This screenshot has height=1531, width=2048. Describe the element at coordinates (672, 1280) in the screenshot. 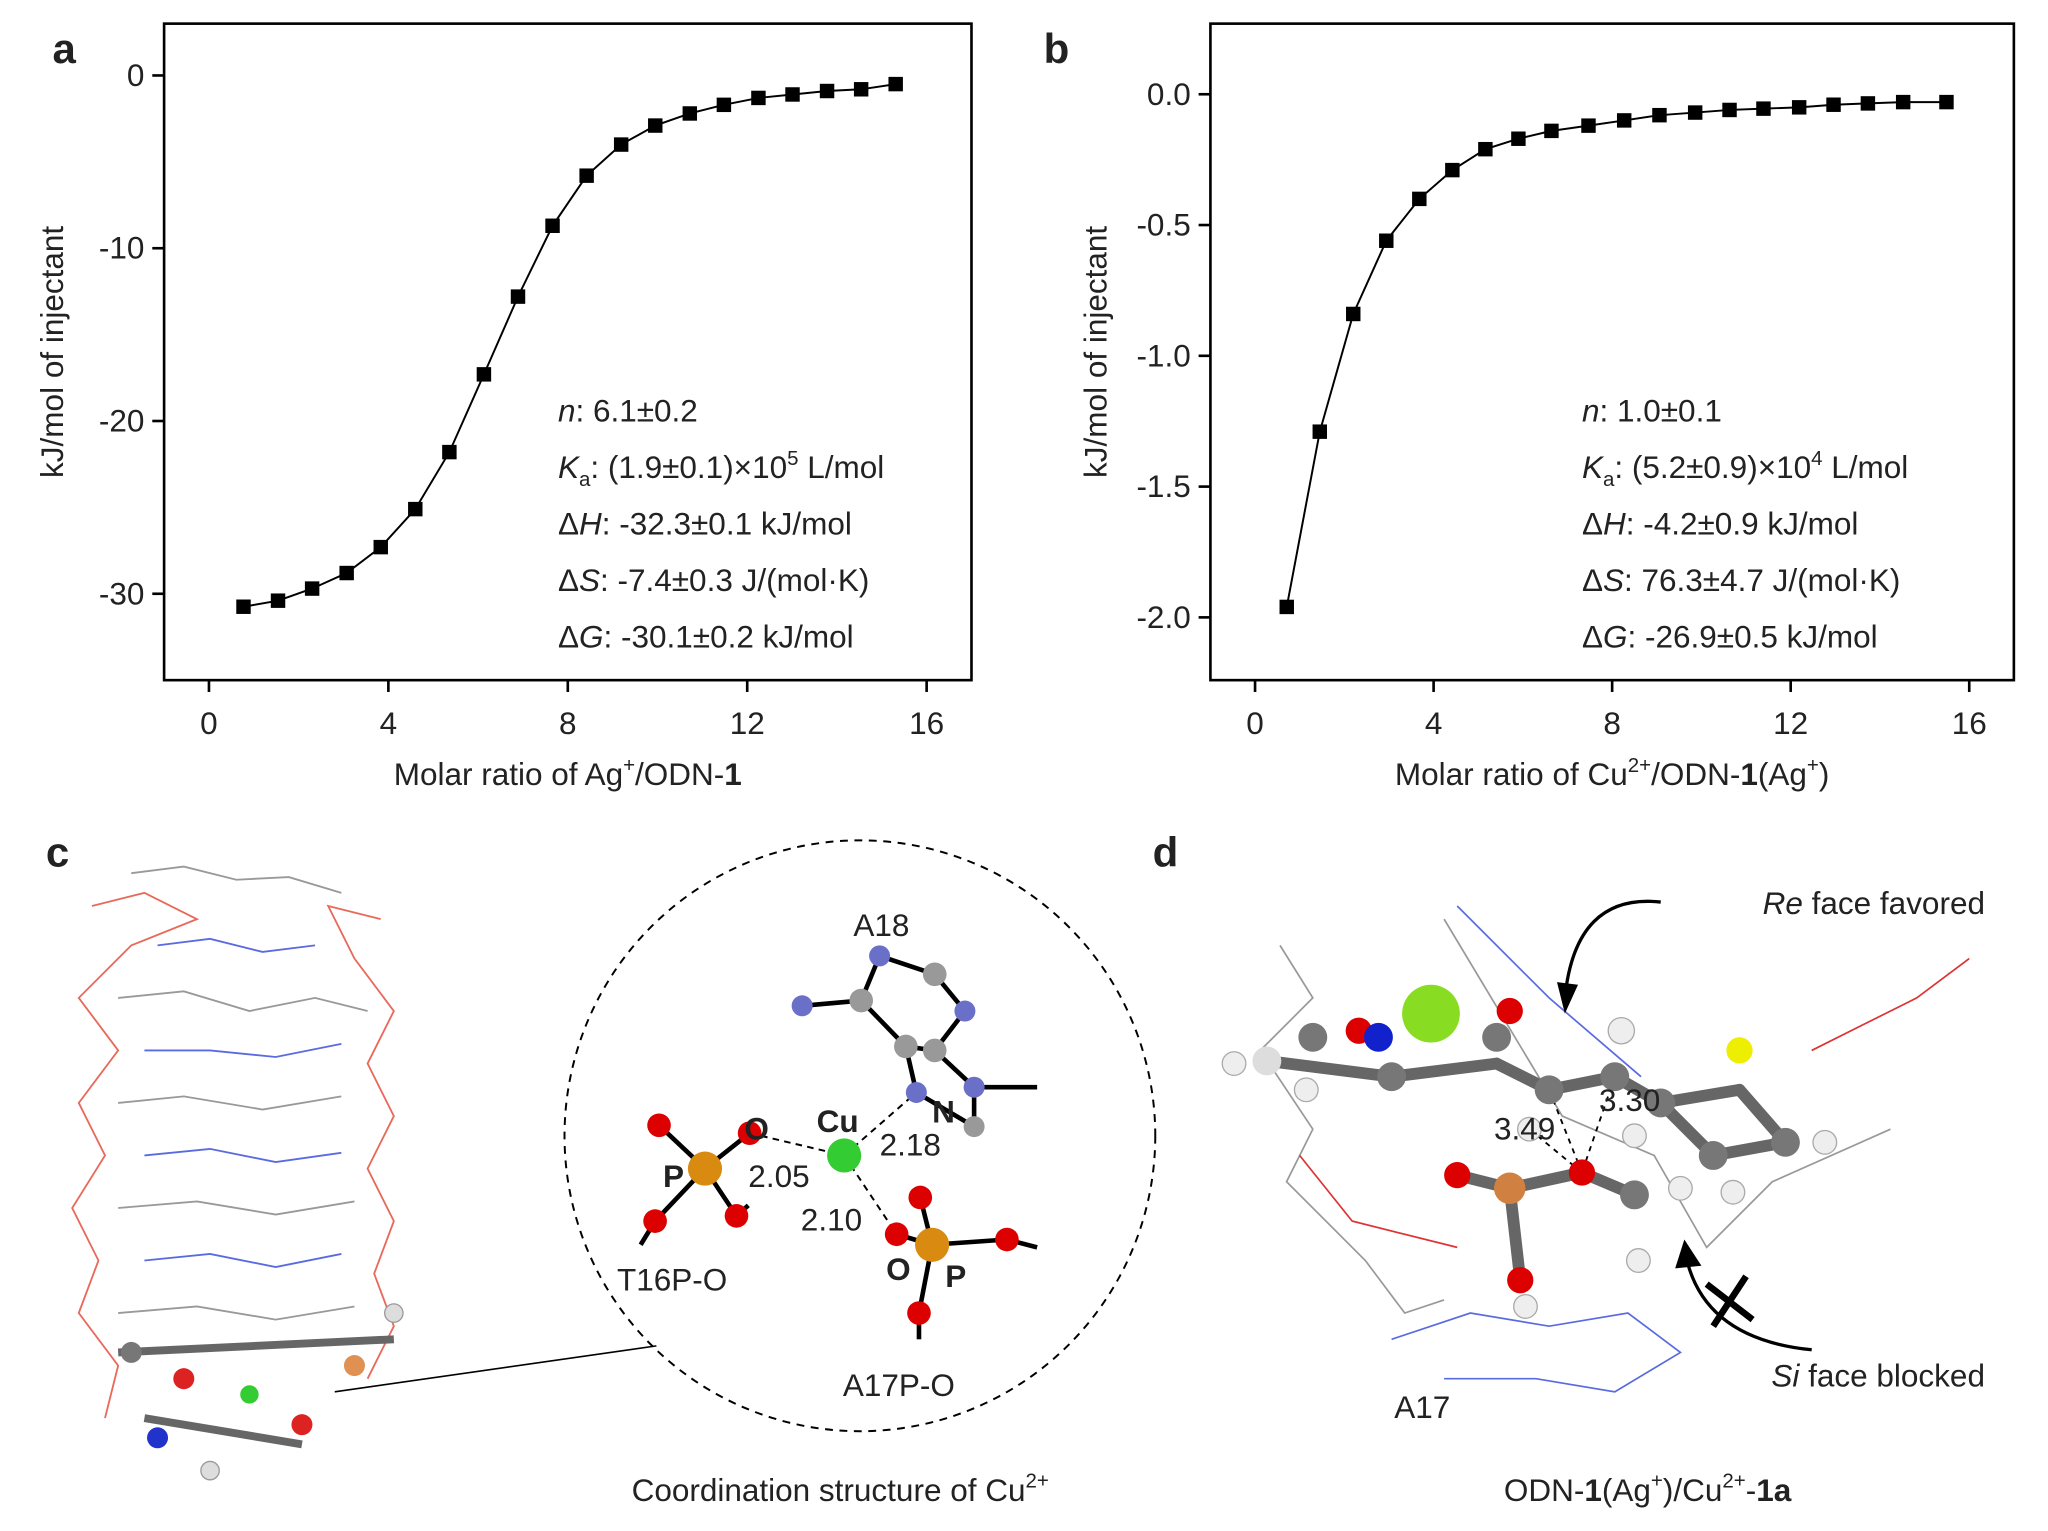

I see `atom-label: T16P-O` at that location.